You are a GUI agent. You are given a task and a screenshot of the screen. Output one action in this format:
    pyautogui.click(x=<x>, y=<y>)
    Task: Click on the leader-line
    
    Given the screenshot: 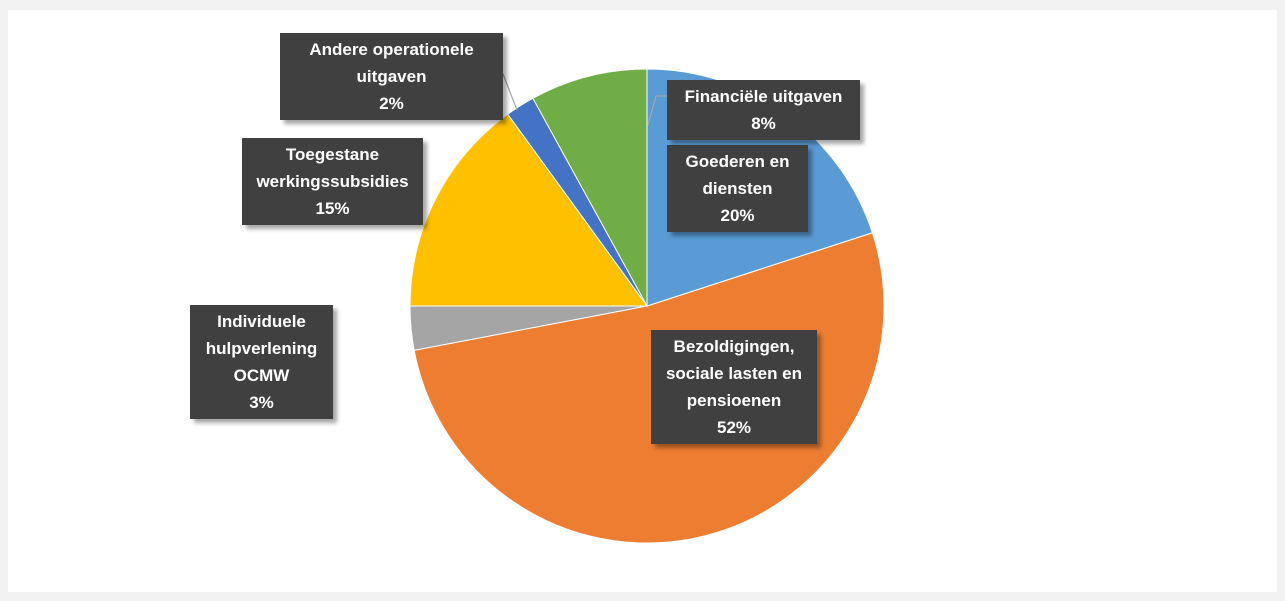 What is the action you would take?
    pyautogui.click(x=657, y=110)
    